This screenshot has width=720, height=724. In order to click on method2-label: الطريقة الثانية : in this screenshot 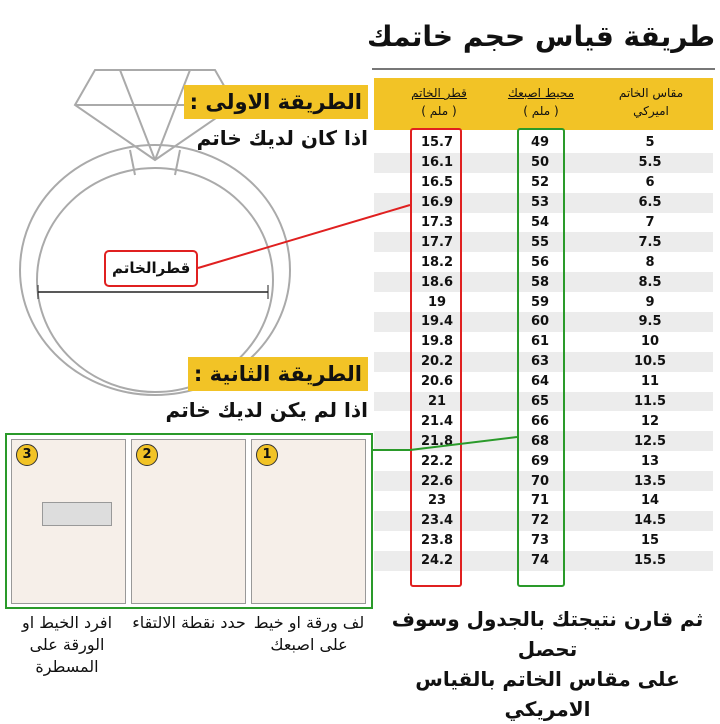, I will do `click(277, 374)`.